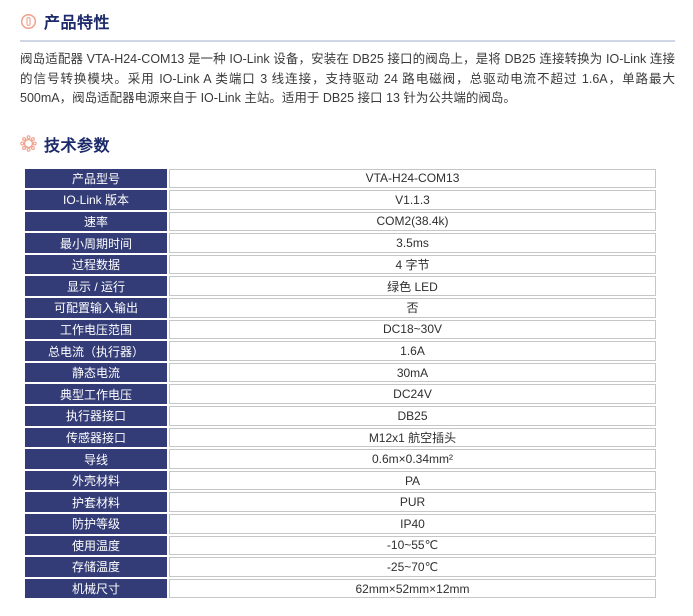  I want to click on spec-row: 防护等级 IP40, so click(340, 524).